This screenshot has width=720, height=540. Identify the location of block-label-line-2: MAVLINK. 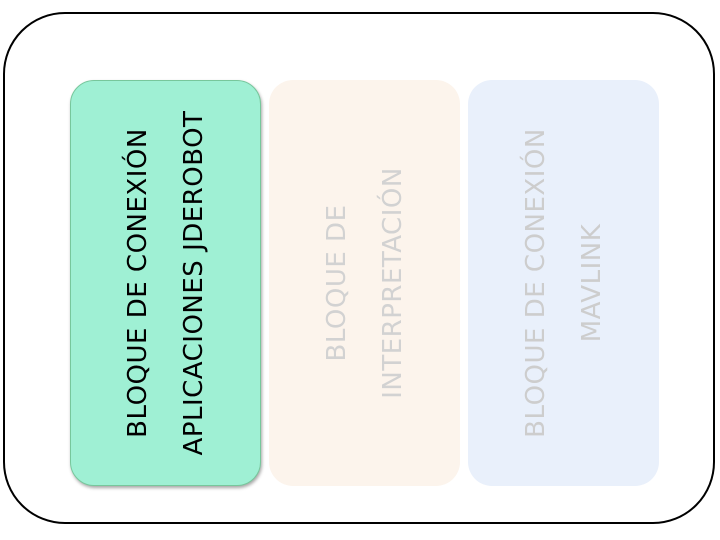
(591, 283).